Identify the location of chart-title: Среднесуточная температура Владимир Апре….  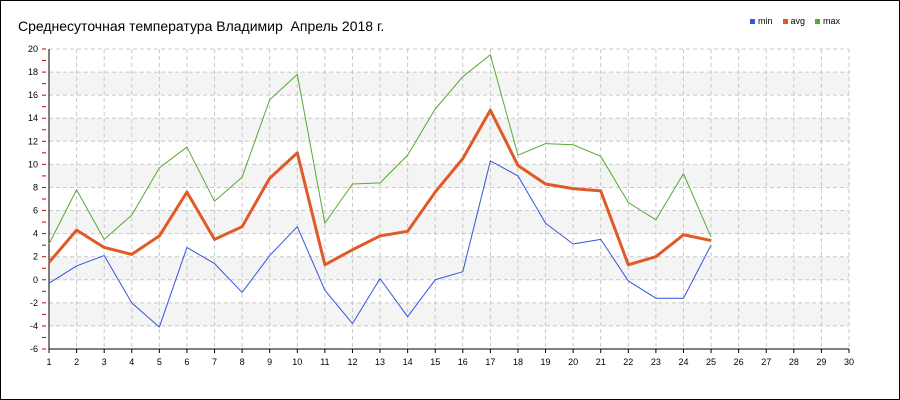
(201, 26).